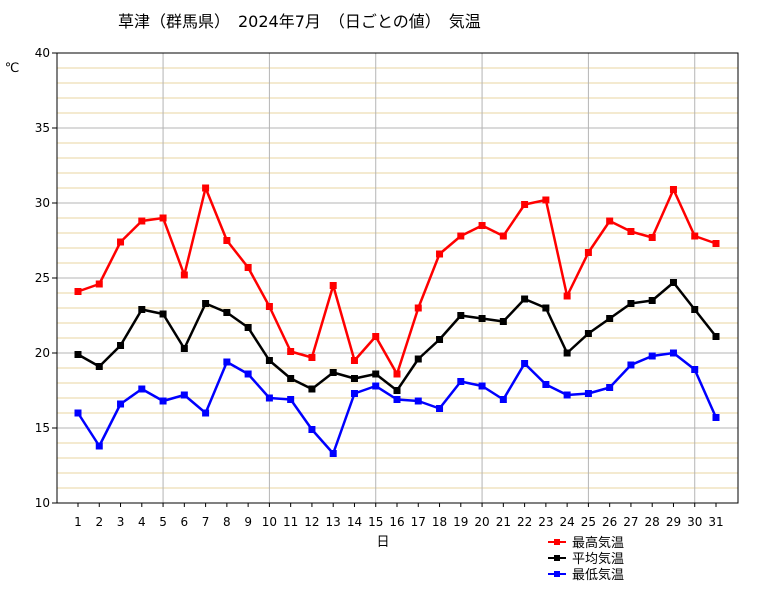  Describe the element at coordinates (142, 522) in the screenshot. I see `x-tick-label: 4` at that location.